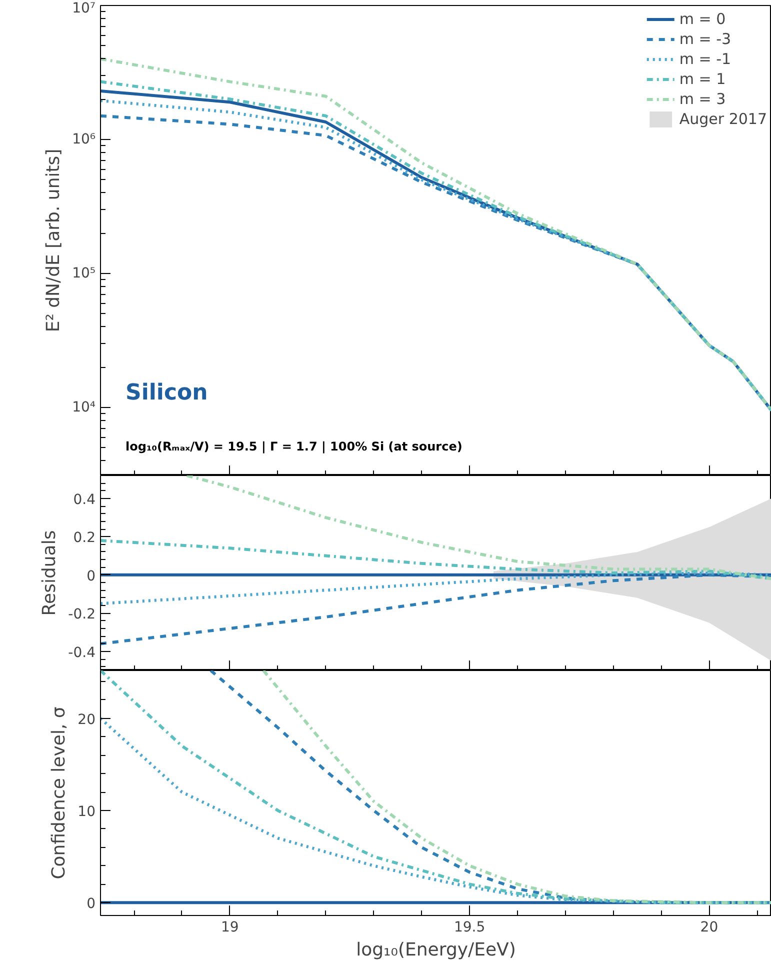 This screenshot has width=771, height=974. What do you see at coordinates (84, 139) in the screenshot?
I see `y-tick-label: 10⁶` at bounding box center [84, 139].